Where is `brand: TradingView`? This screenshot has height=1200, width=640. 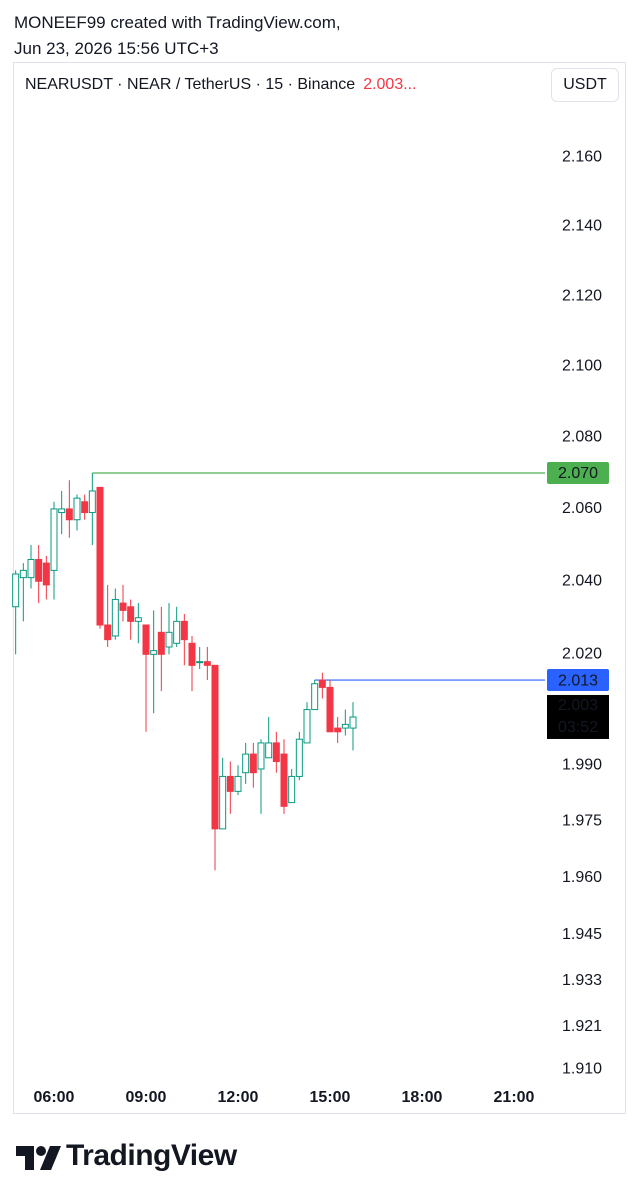
brand: TradingView is located at coordinates (151, 1155).